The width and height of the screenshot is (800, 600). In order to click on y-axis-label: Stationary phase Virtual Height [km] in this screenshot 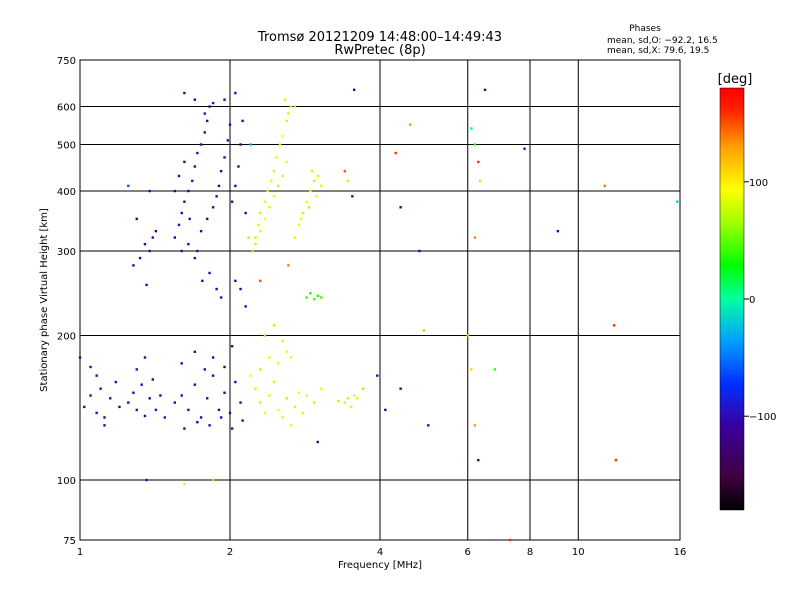, I will do `click(44, 300)`.